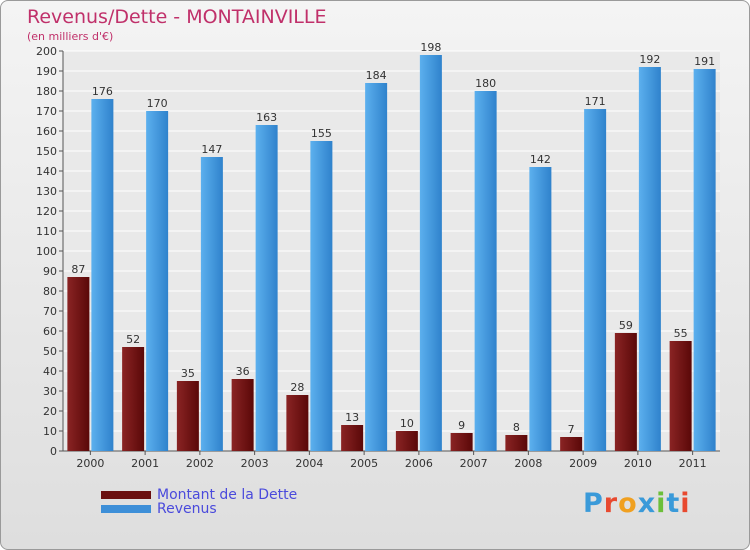 The image size is (750, 550). Describe the element at coordinates (593, 503) in the screenshot. I see `logo-letter: P` at that location.